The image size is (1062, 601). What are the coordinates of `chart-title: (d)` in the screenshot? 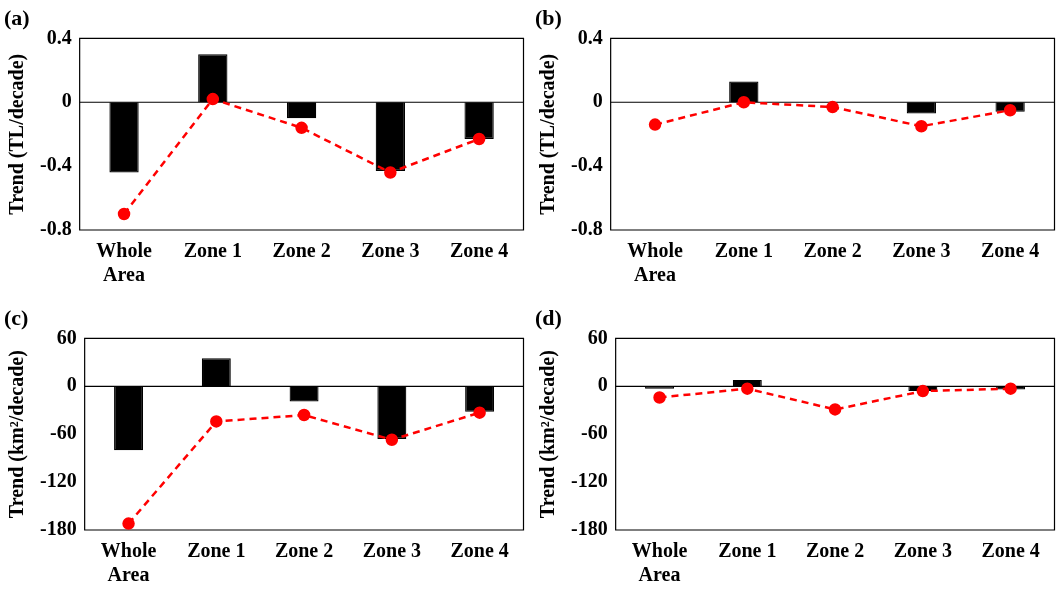 It's located at (548, 317).